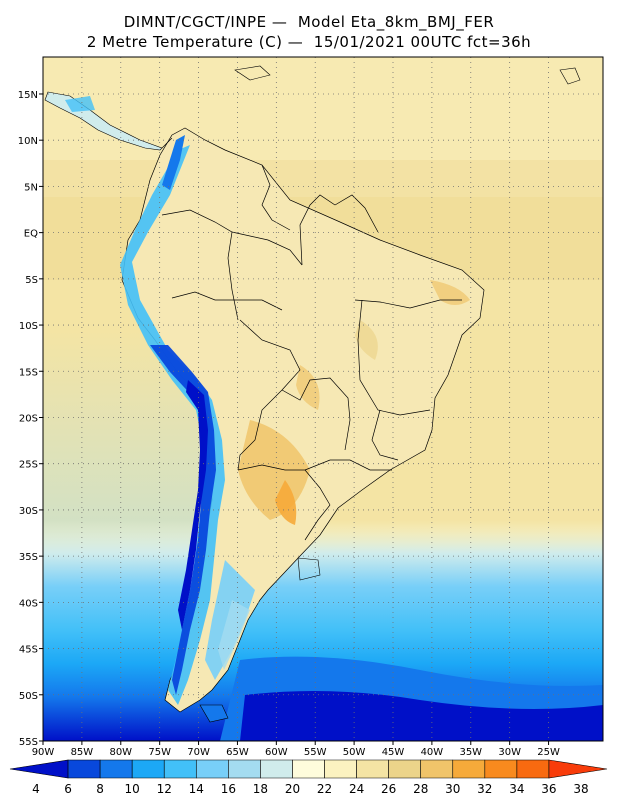  I want to click on lon-tick-label: 30W, so click(509, 752).